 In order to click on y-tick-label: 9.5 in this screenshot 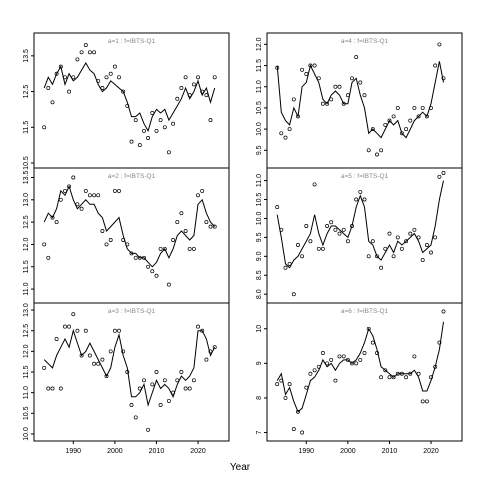, I will do `click(259, 237)`.